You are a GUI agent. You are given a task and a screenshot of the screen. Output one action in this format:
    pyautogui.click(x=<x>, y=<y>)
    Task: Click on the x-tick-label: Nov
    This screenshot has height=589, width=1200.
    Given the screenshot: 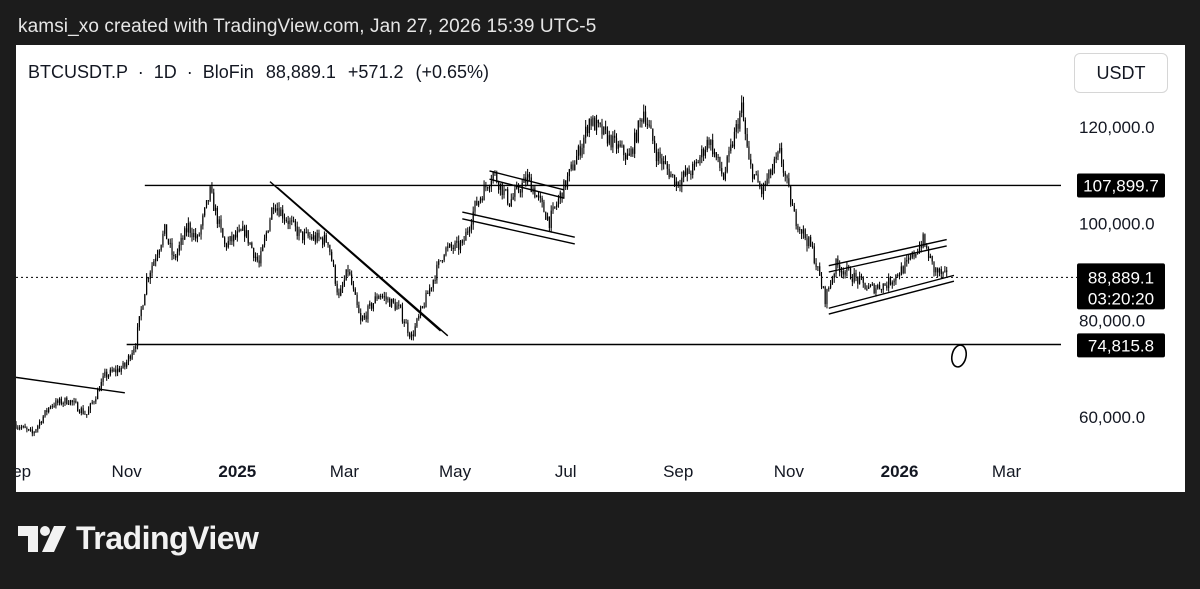 What is the action you would take?
    pyautogui.click(x=789, y=471)
    